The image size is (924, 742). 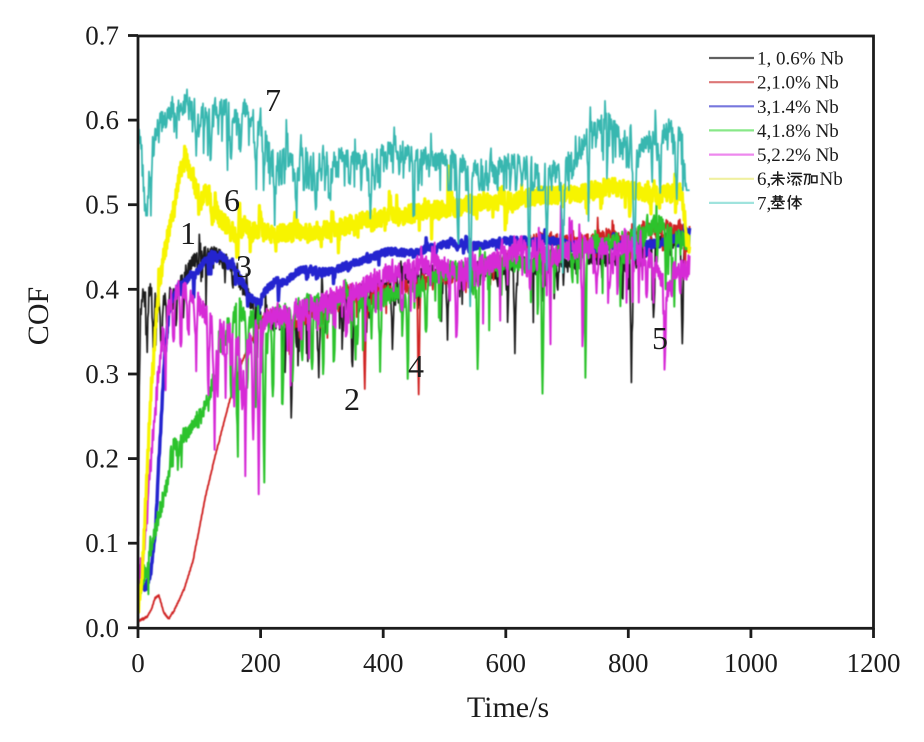 I want to click on svg-text: 0.3, so click(x=102, y=374).